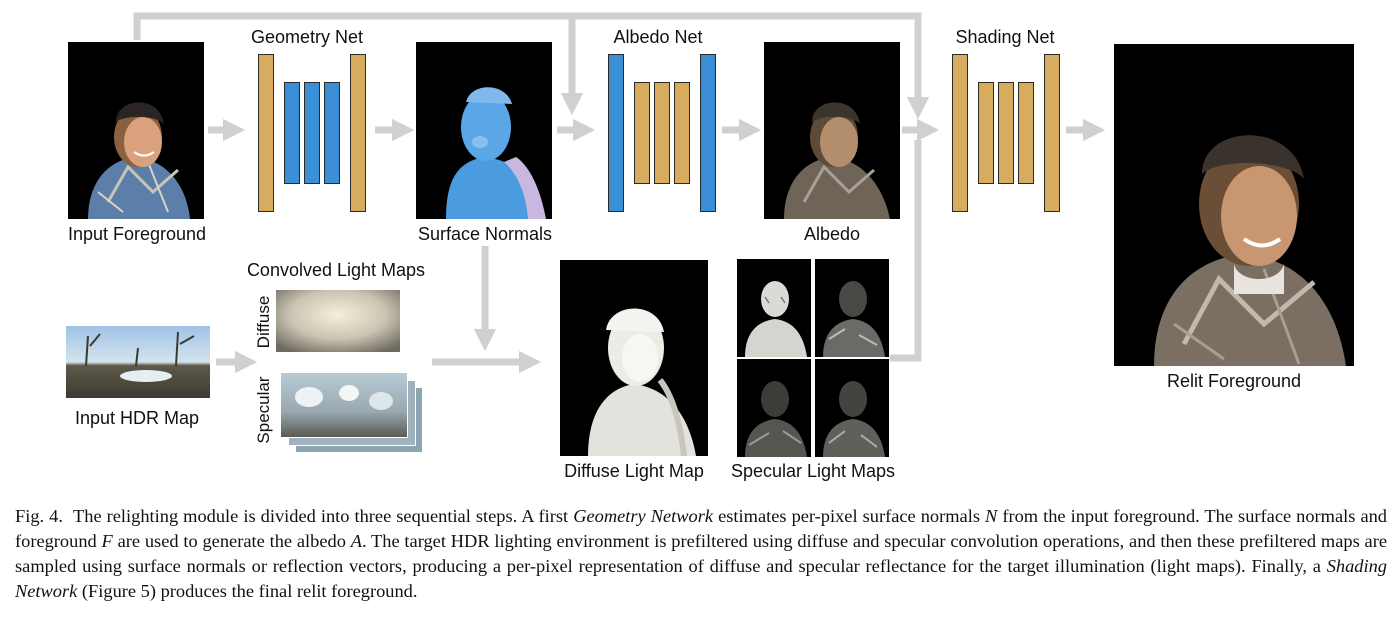 The image size is (1400, 620). What do you see at coordinates (107, 541) in the screenshot?
I see `caption-var-f: F` at bounding box center [107, 541].